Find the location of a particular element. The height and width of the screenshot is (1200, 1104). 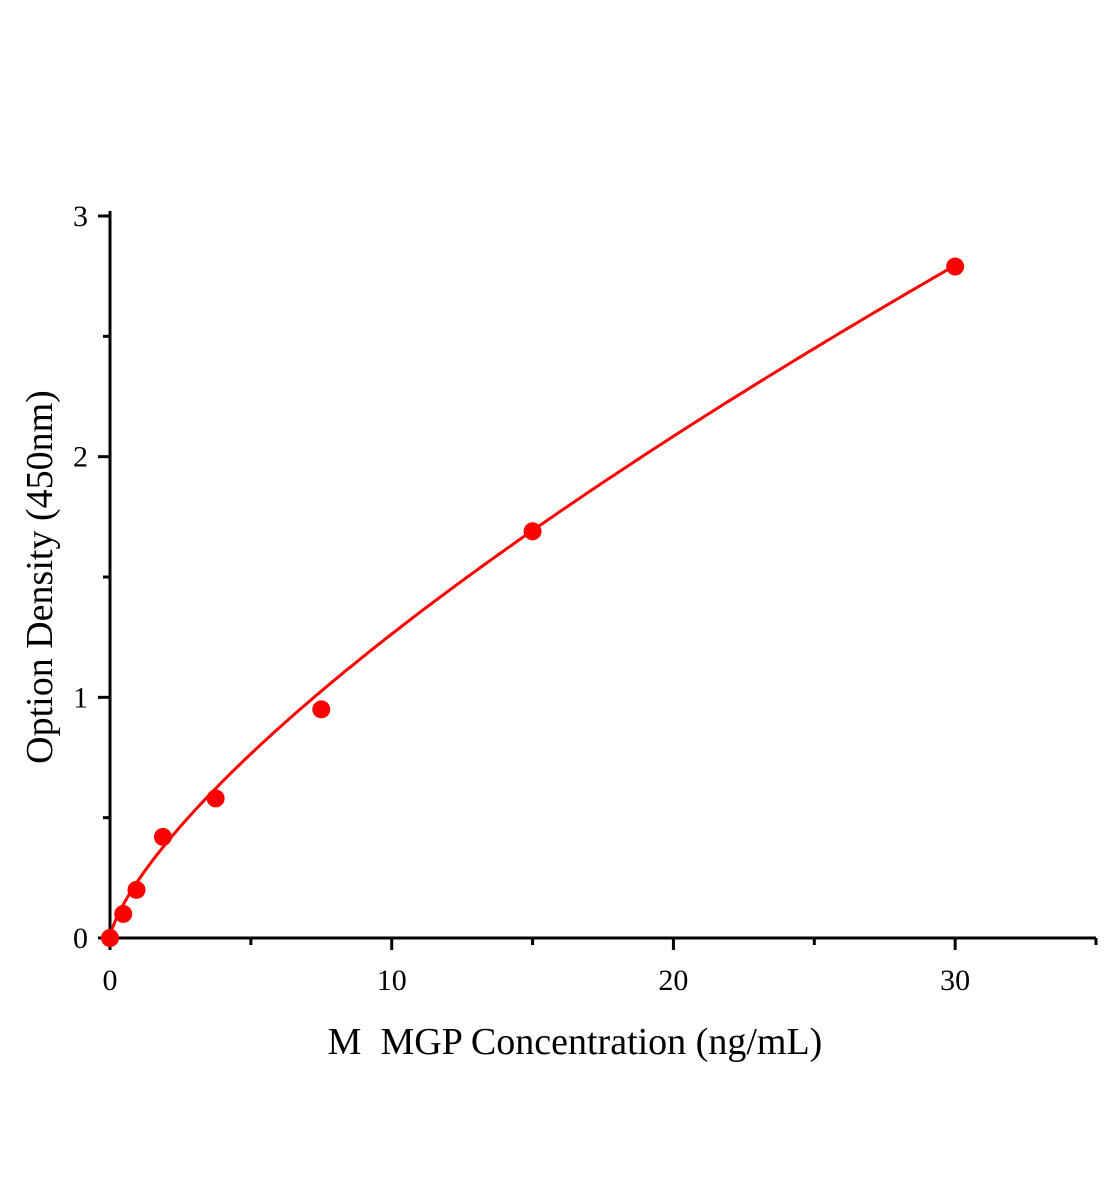

x-tick-label: 20 is located at coordinates (673, 980).